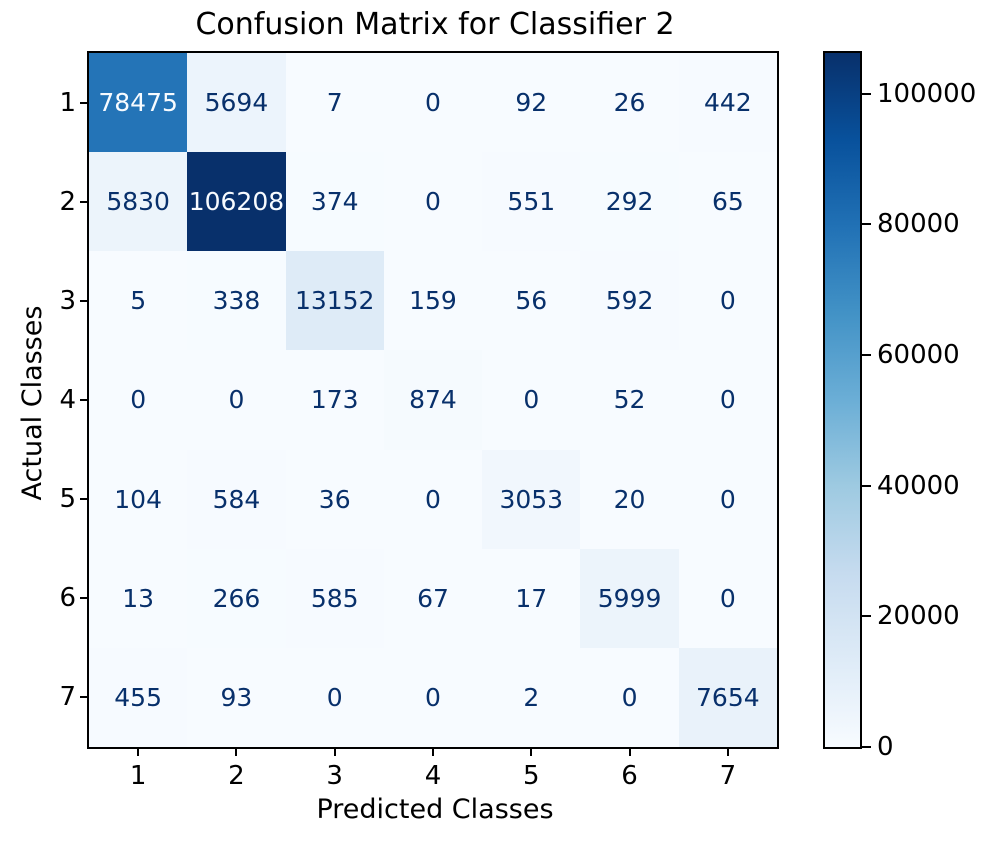  I want to click on matrix-cell: 292, so click(629, 202).